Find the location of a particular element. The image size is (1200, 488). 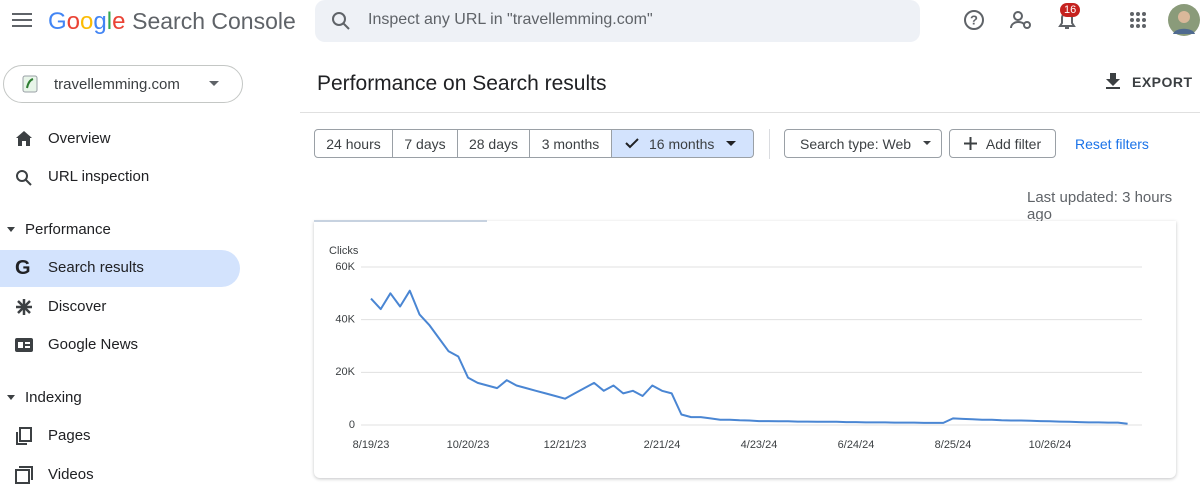

search-type-filter: Search type: Web is located at coordinates (863, 143).